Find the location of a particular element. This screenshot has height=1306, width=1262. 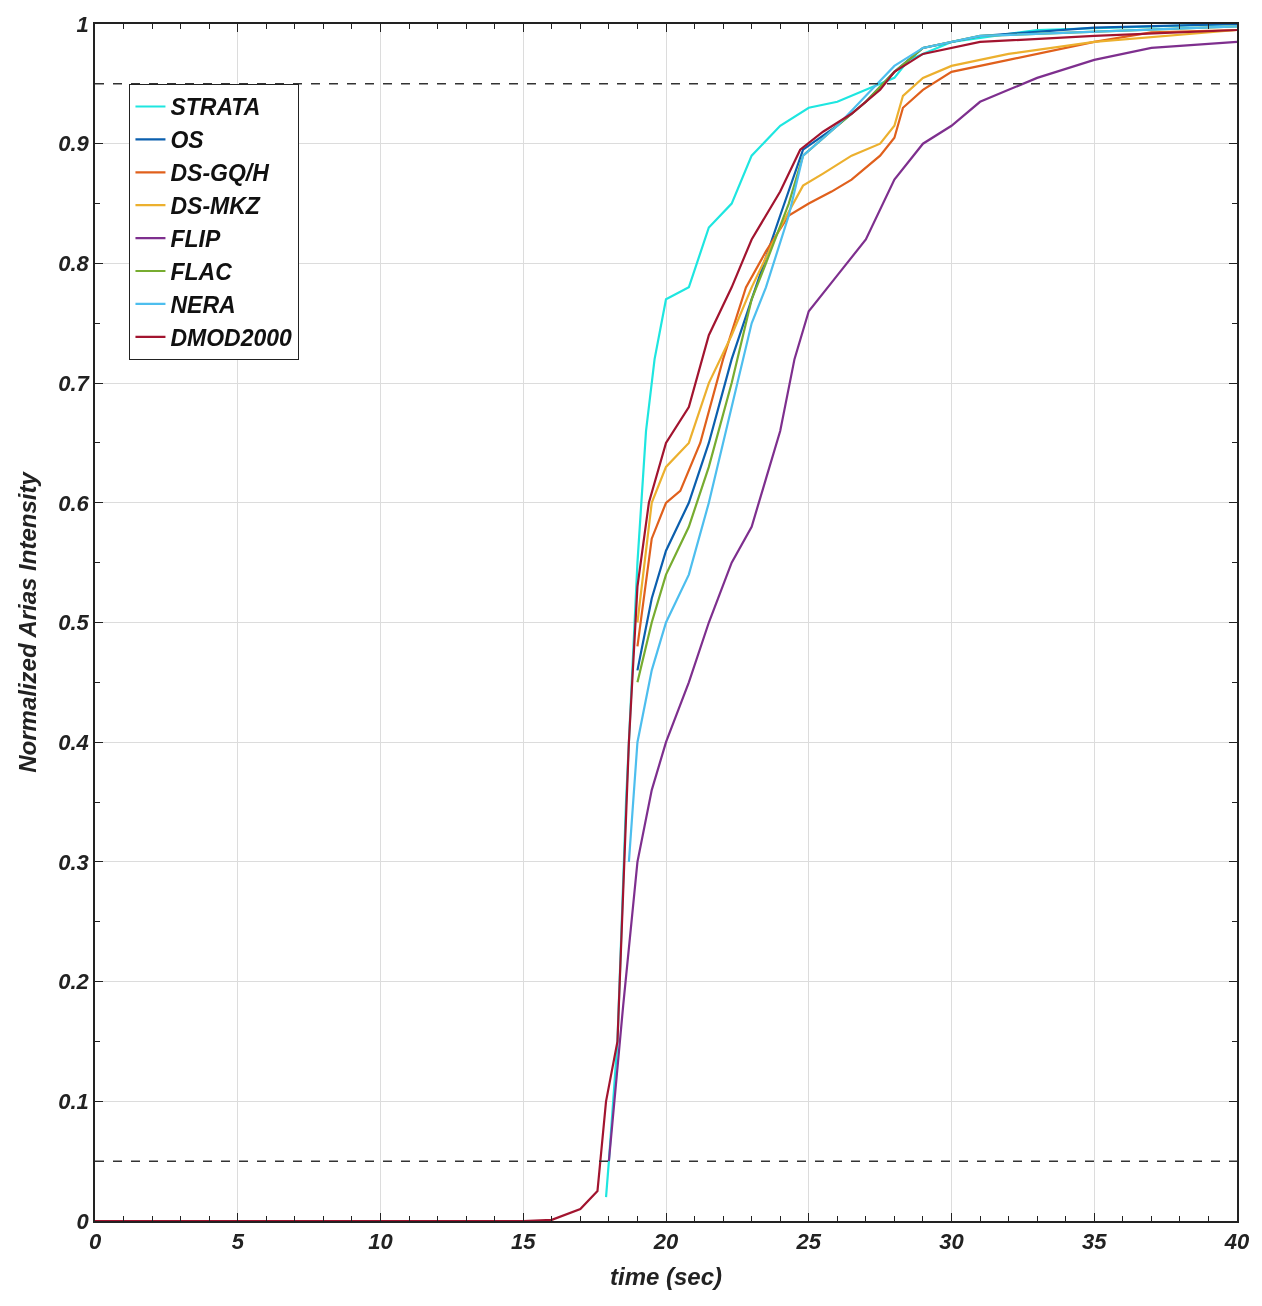

y-tick-label: 0.2 is located at coordinates (74, 982).